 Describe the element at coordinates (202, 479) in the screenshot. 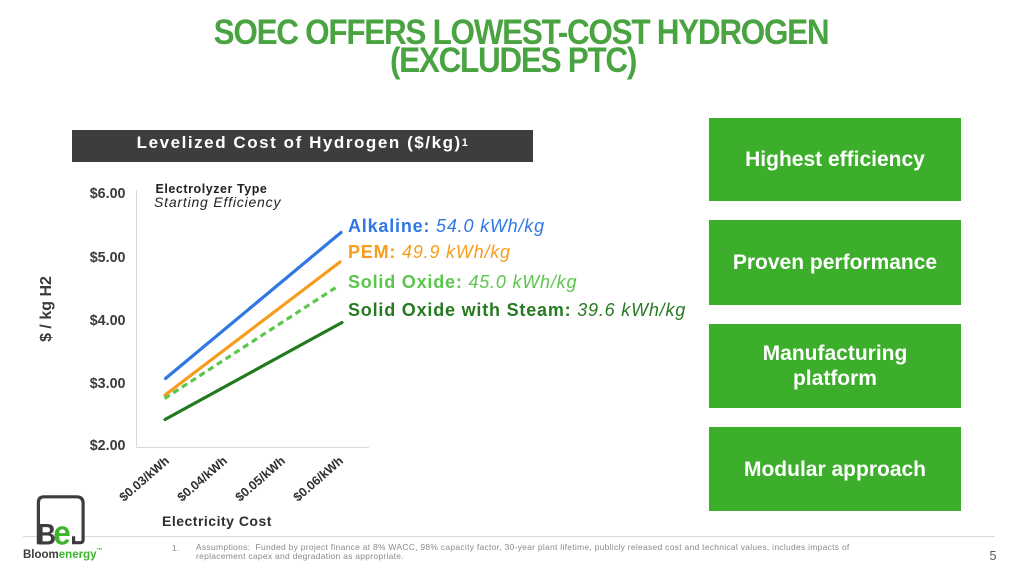

I see `svg-text: $0.04/kWh` at that location.